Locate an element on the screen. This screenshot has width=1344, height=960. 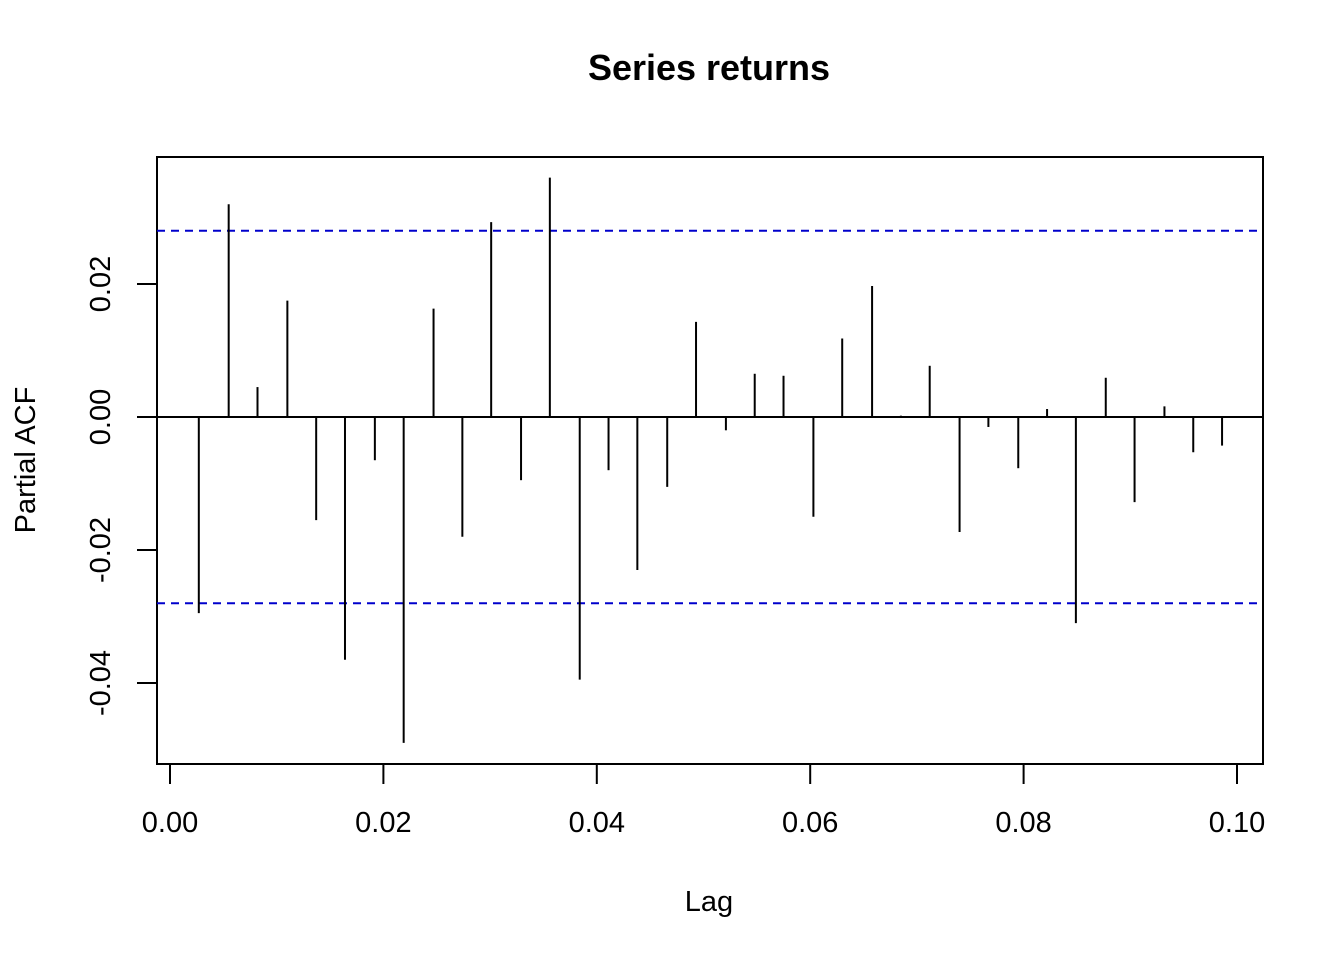
x-axis-label: Lag is located at coordinates (709, 902).